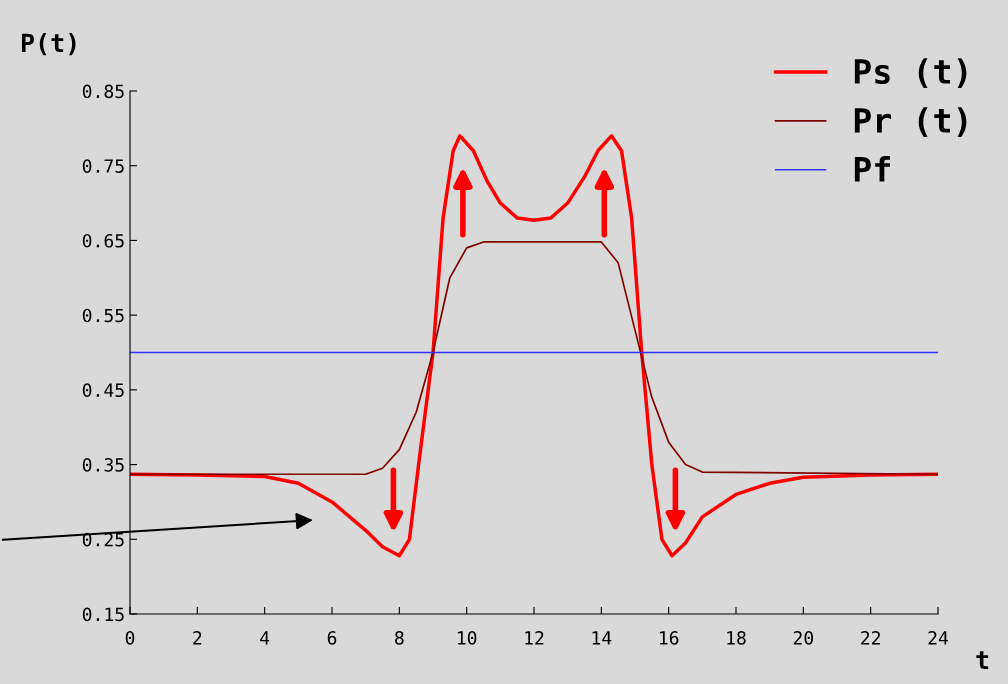 The height and width of the screenshot is (684, 1008). Describe the element at coordinates (332, 638) in the screenshot. I see `x-tick-label: 6` at that location.